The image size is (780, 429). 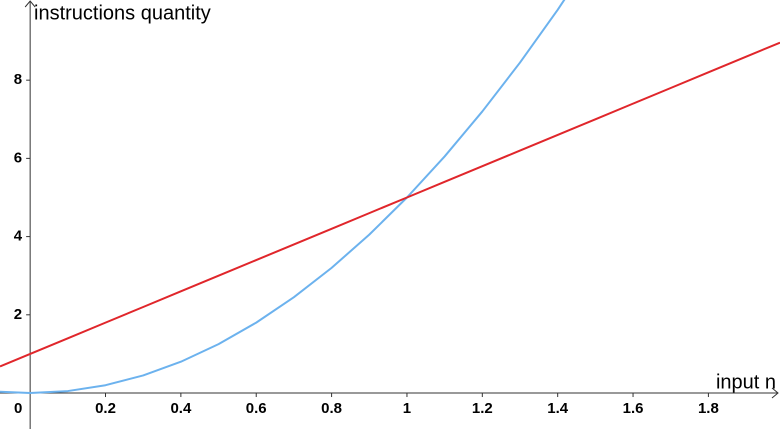 What do you see at coordinates (18, 79) in the screenshot?
I see `y-tick-label: 8` at bounding box center [18, 79].